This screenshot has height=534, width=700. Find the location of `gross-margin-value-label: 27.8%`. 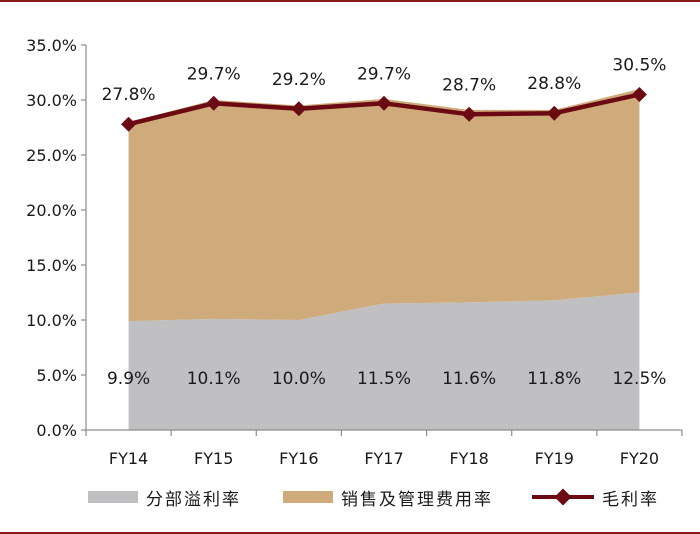

gross-margin-value-label: 27.8% is located at coordinates (129, 95).